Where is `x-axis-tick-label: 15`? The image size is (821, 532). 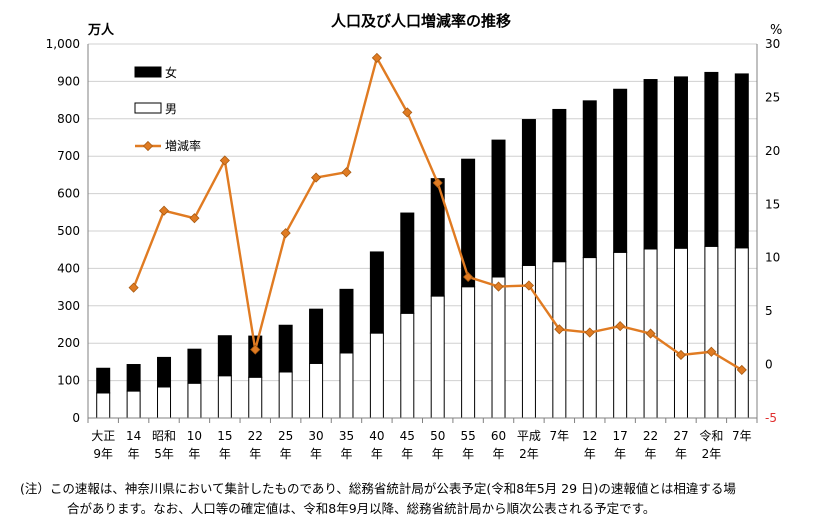
x-axis-tick-label: 15 is located at coordinates (224, 436).